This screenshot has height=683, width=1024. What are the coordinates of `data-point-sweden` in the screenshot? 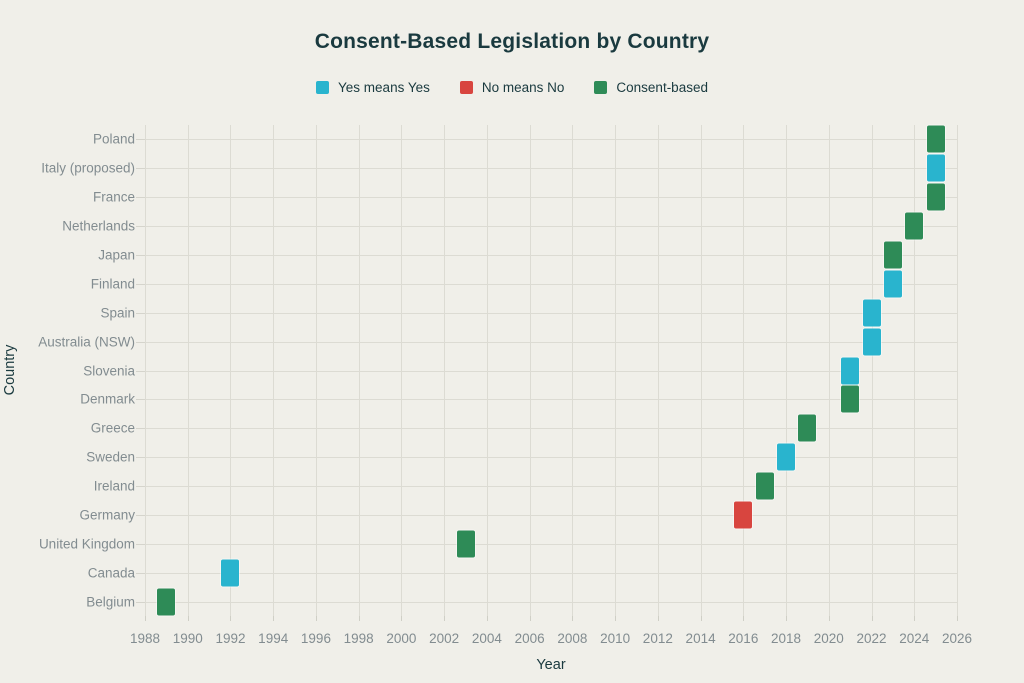 It's located at (786, 457).